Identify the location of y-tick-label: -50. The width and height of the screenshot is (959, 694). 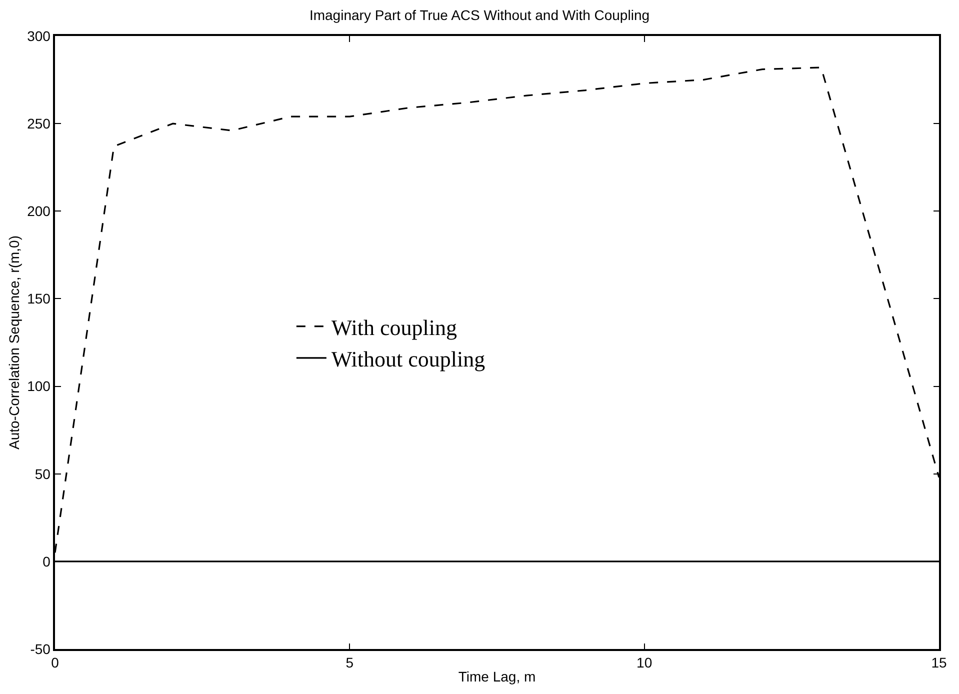
(40, 648).